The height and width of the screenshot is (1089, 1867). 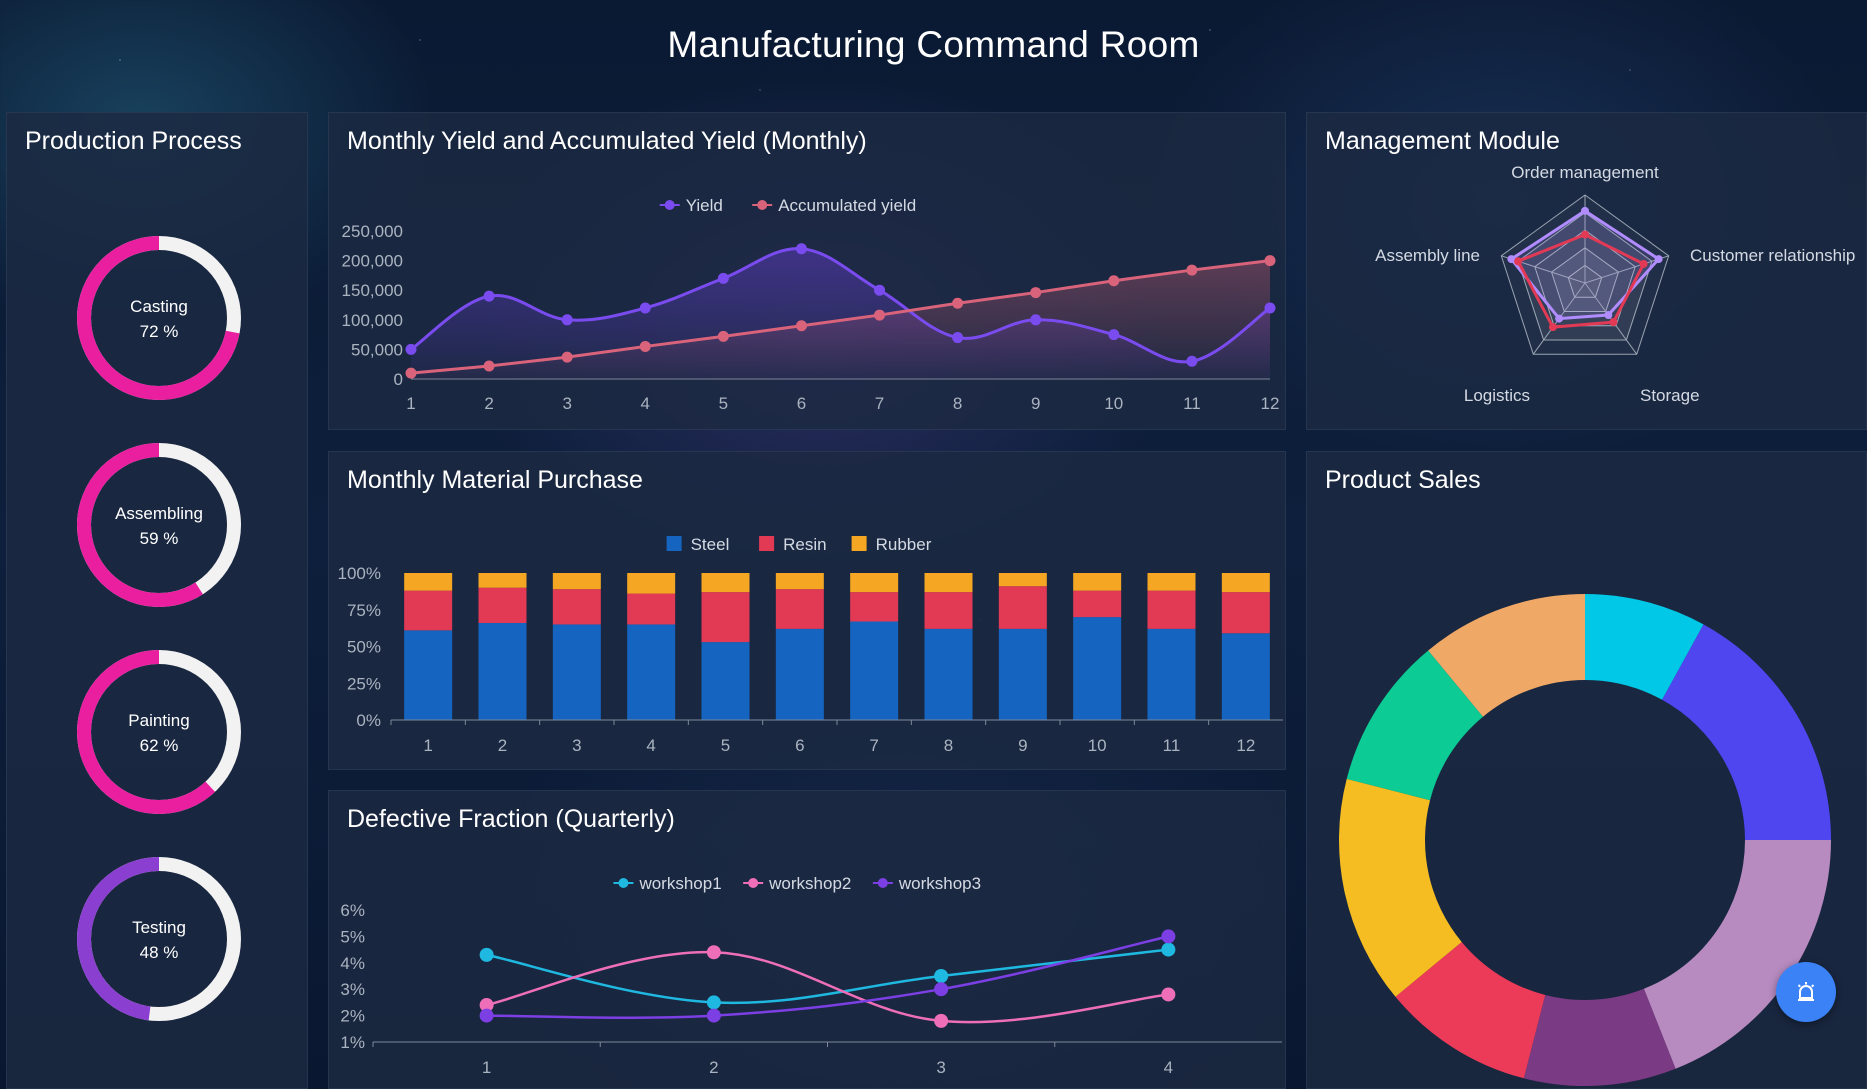 What do you see at coordinates (879, 403) in the screenshot?
I see `x-tick-label: 7` at bounding box center [879, 403].